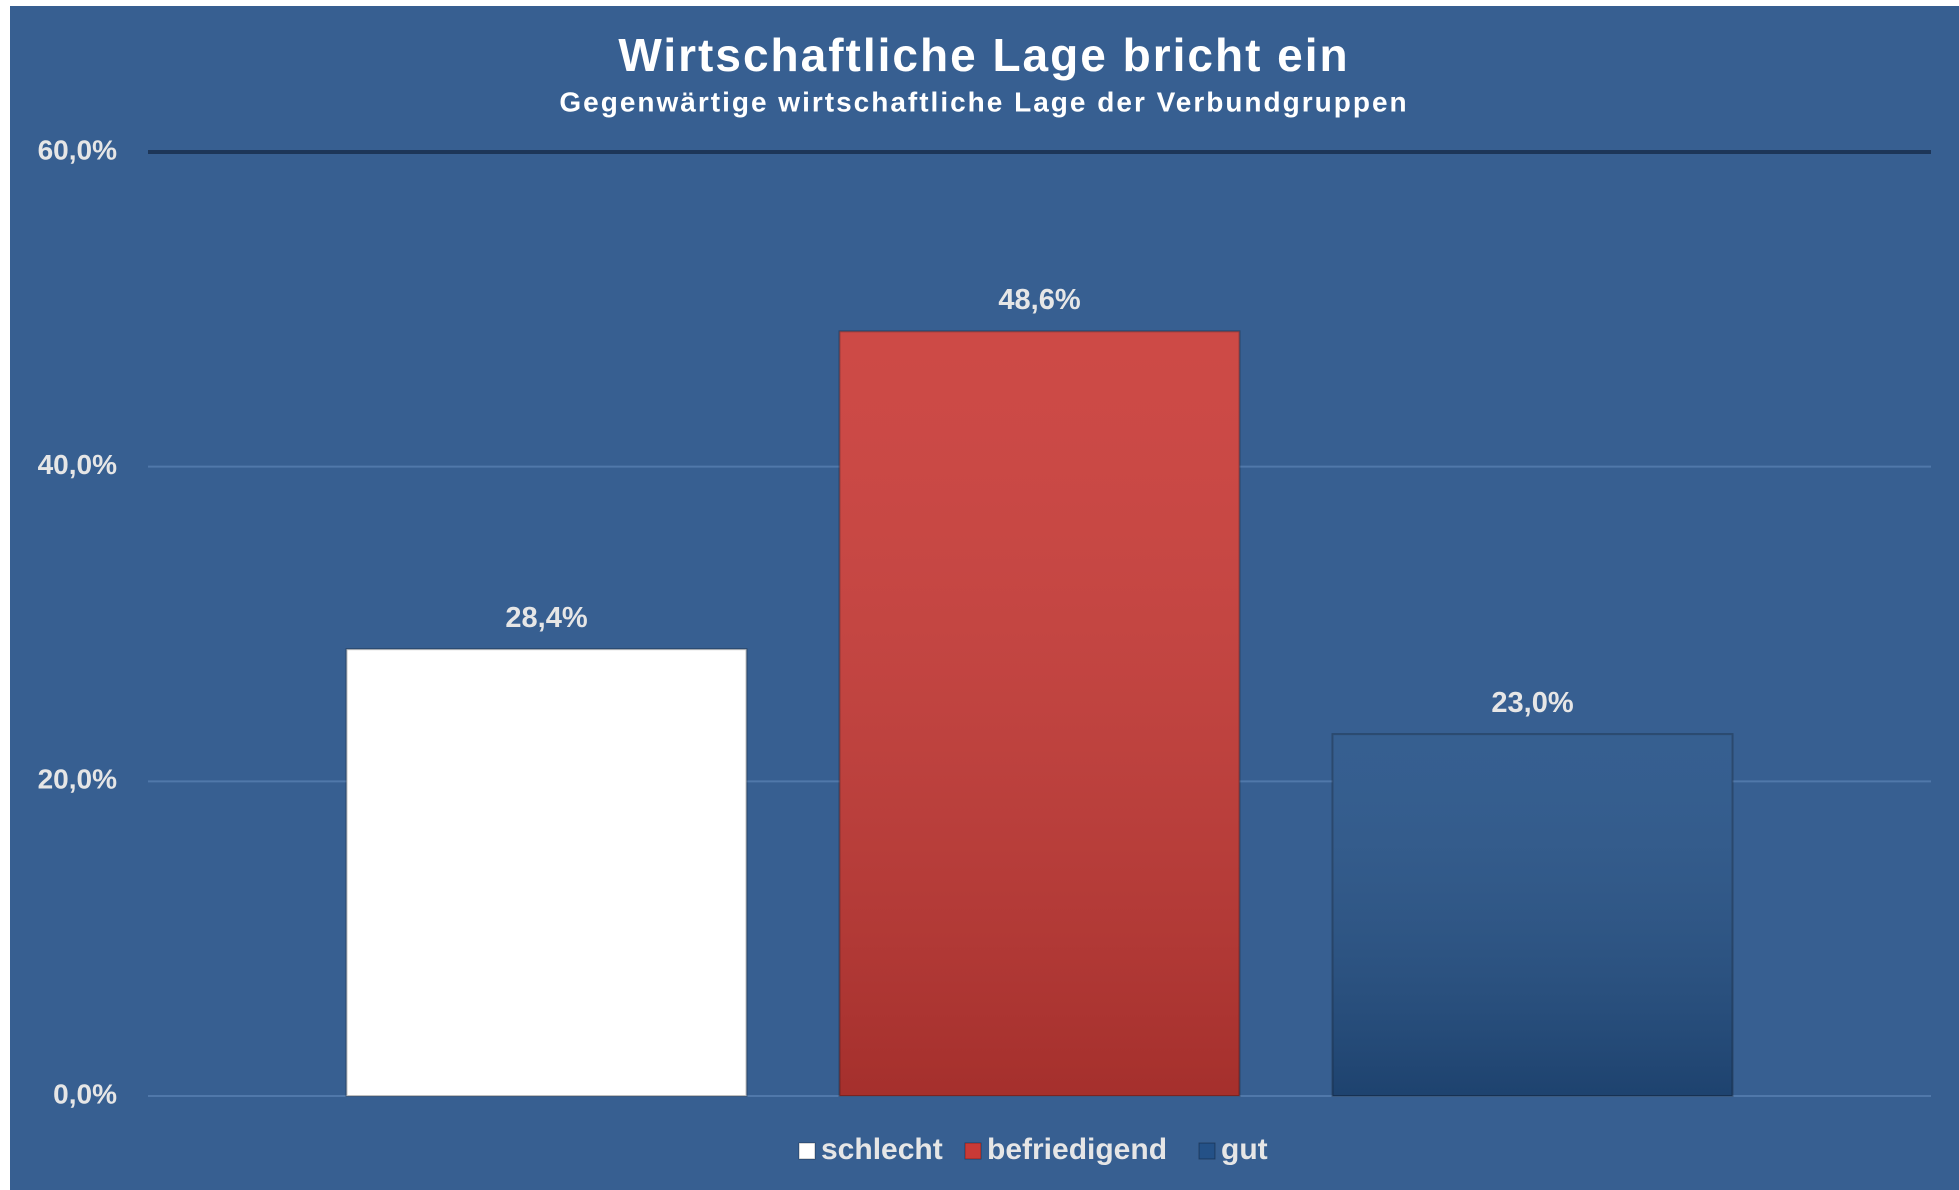  I want to click on legend-label: gut, so click(1244, 1149).